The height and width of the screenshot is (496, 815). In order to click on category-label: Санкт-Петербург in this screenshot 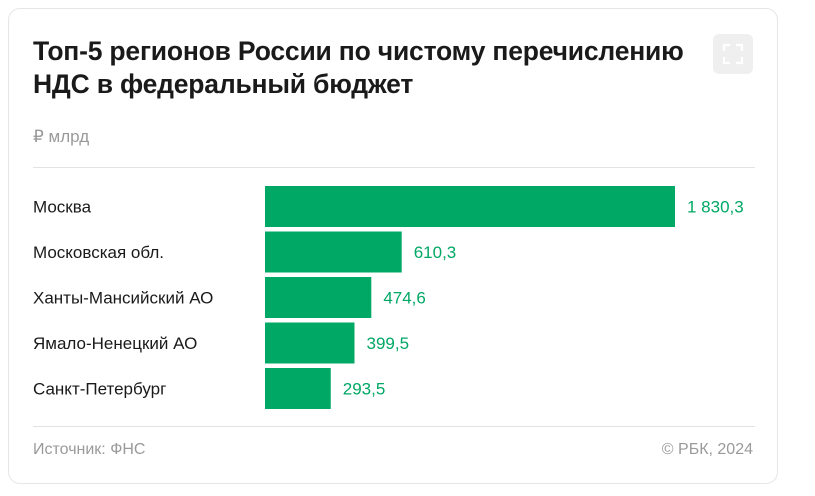, I will do `click(99, 389)`.